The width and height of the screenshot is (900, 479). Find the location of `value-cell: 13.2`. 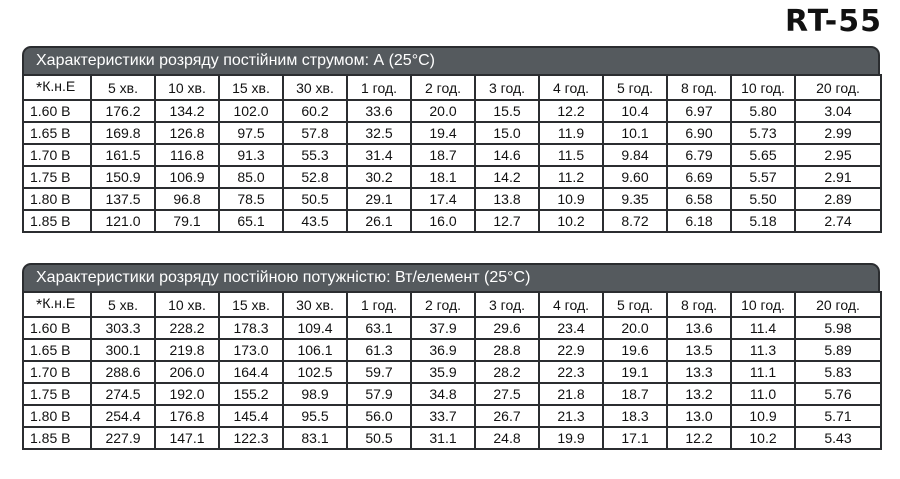

value-cell: 13.2 is located at coordinates (699, 394).